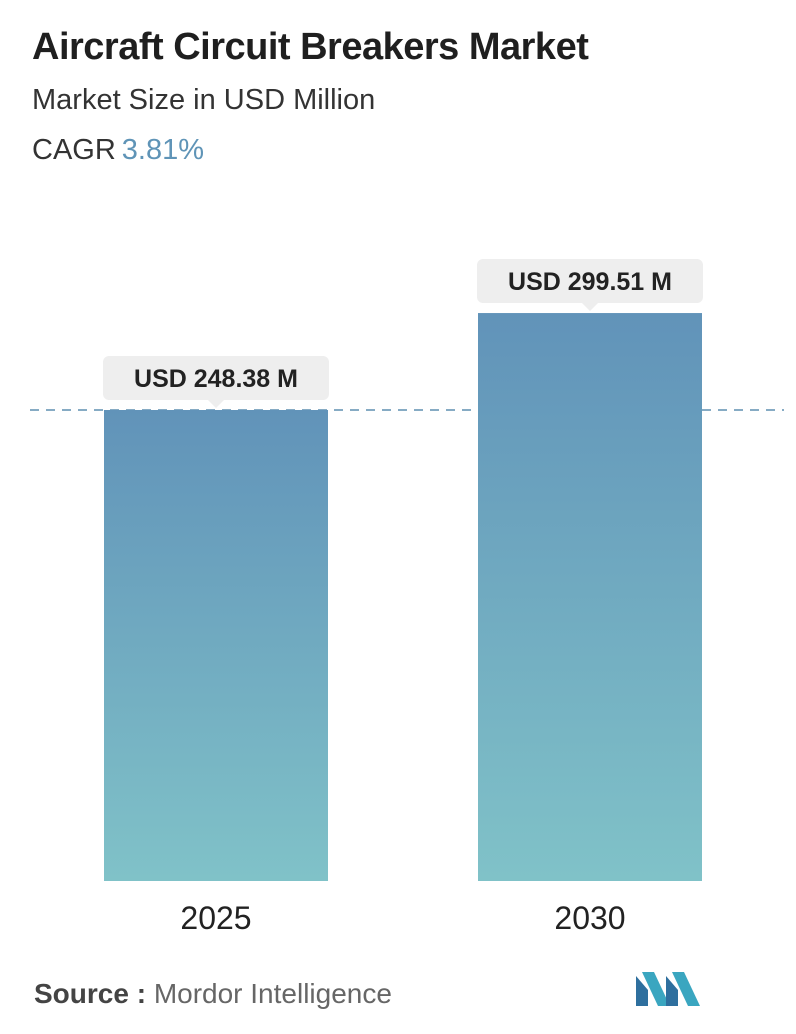 The width and height of the screenshot is (796, 1034). Describe the element at coordinates (215, 918) in the screenshot. I see `x-tick-label: 2025` at that location.